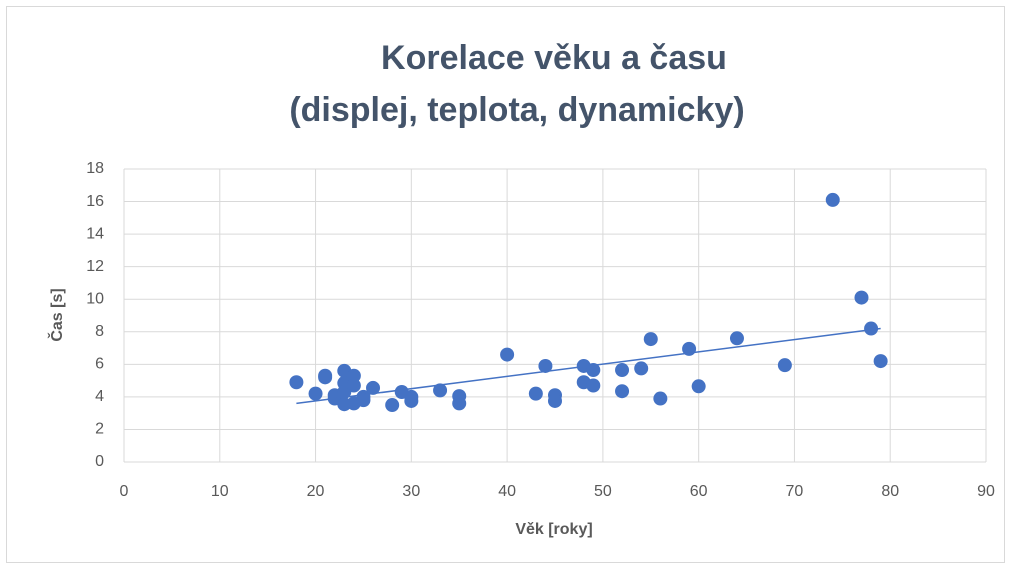 The image size is (1011, 569). I want to click on y-axis-label: Čas [s], so click(56, 314).